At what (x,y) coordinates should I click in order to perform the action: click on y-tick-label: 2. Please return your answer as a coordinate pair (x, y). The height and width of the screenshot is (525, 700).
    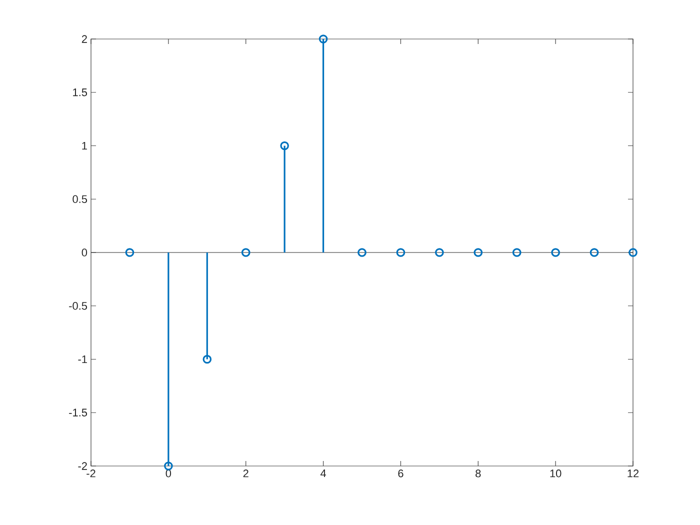
    Looking at the image, I should click on (84, 39).